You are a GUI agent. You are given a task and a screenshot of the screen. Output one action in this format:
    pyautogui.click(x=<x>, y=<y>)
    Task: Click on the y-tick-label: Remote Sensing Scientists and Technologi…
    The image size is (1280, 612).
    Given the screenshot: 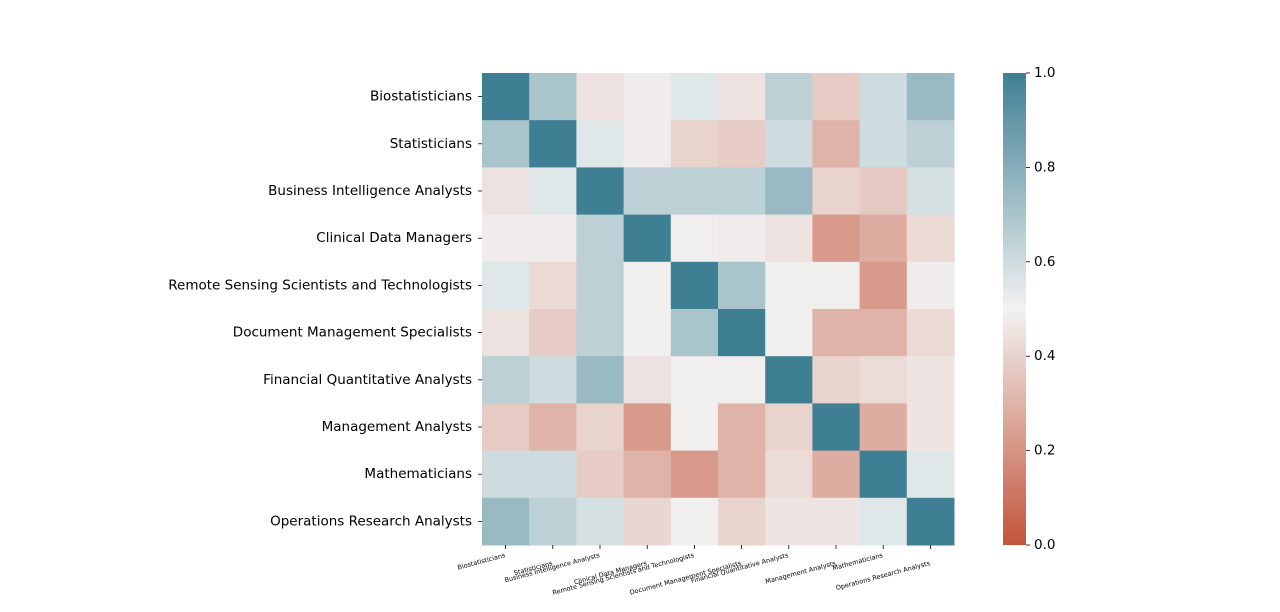 What is the action you would take?
    pyautogui.click(x=320, y=285)
    